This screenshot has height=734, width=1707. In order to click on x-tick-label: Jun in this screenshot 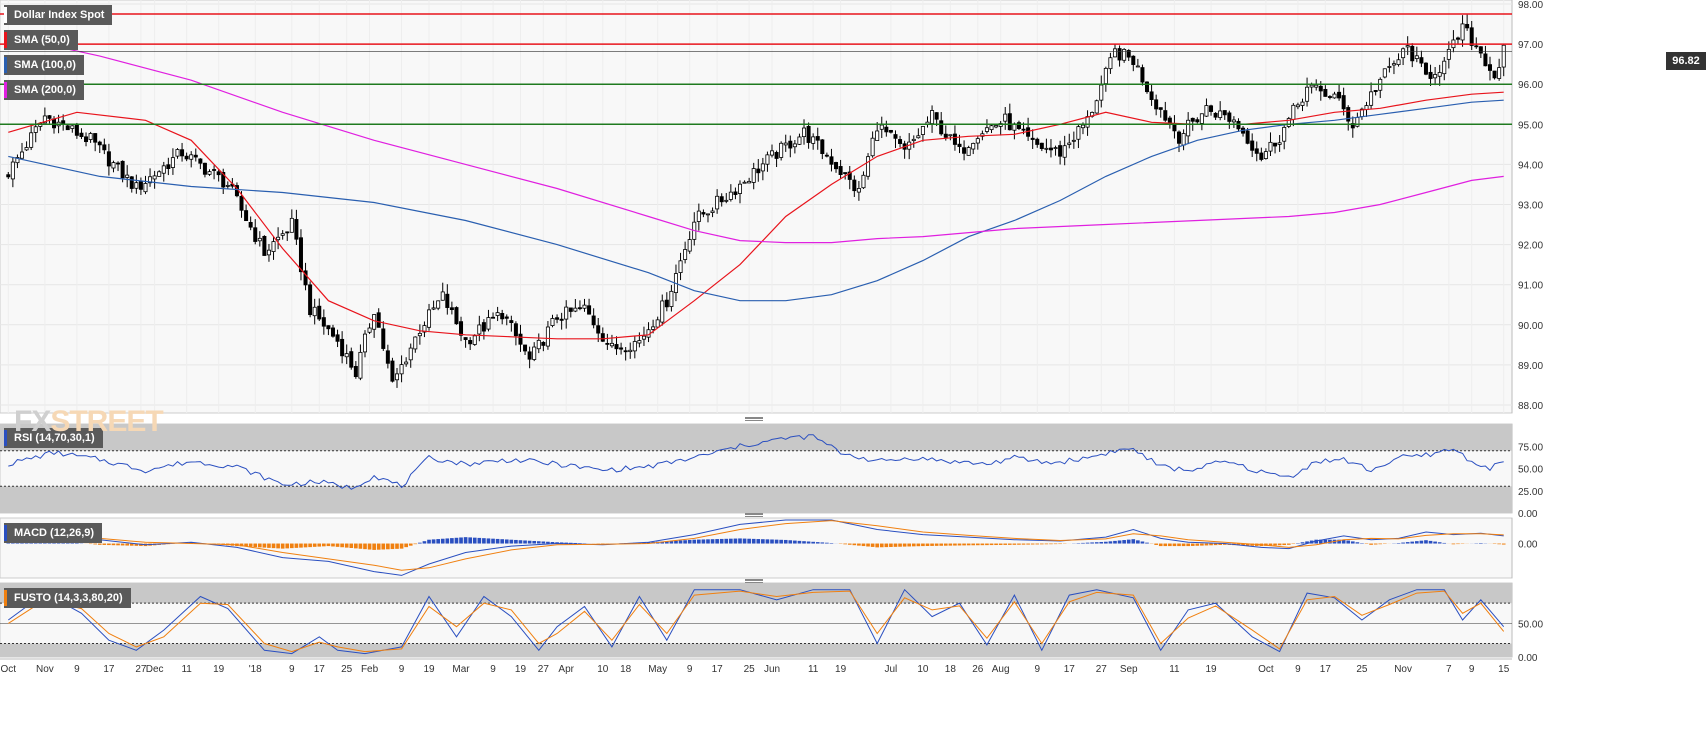, I will do `click(772, 669)`.